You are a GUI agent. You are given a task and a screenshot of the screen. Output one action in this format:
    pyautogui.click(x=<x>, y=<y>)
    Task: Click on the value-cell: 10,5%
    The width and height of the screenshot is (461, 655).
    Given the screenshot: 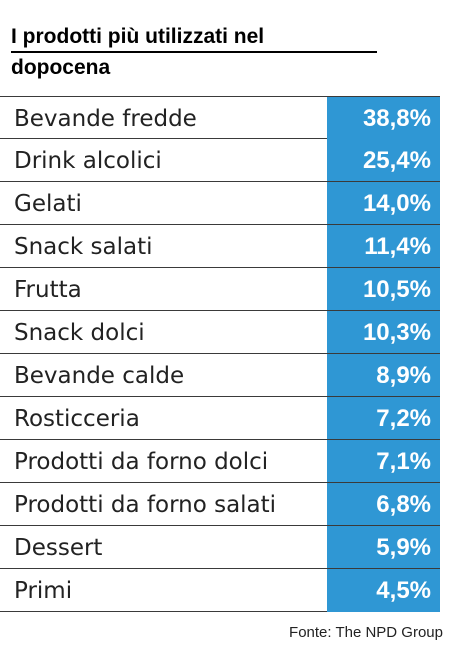 What is the action you would take?
    pyautogui.click(x=383, y=289)
    